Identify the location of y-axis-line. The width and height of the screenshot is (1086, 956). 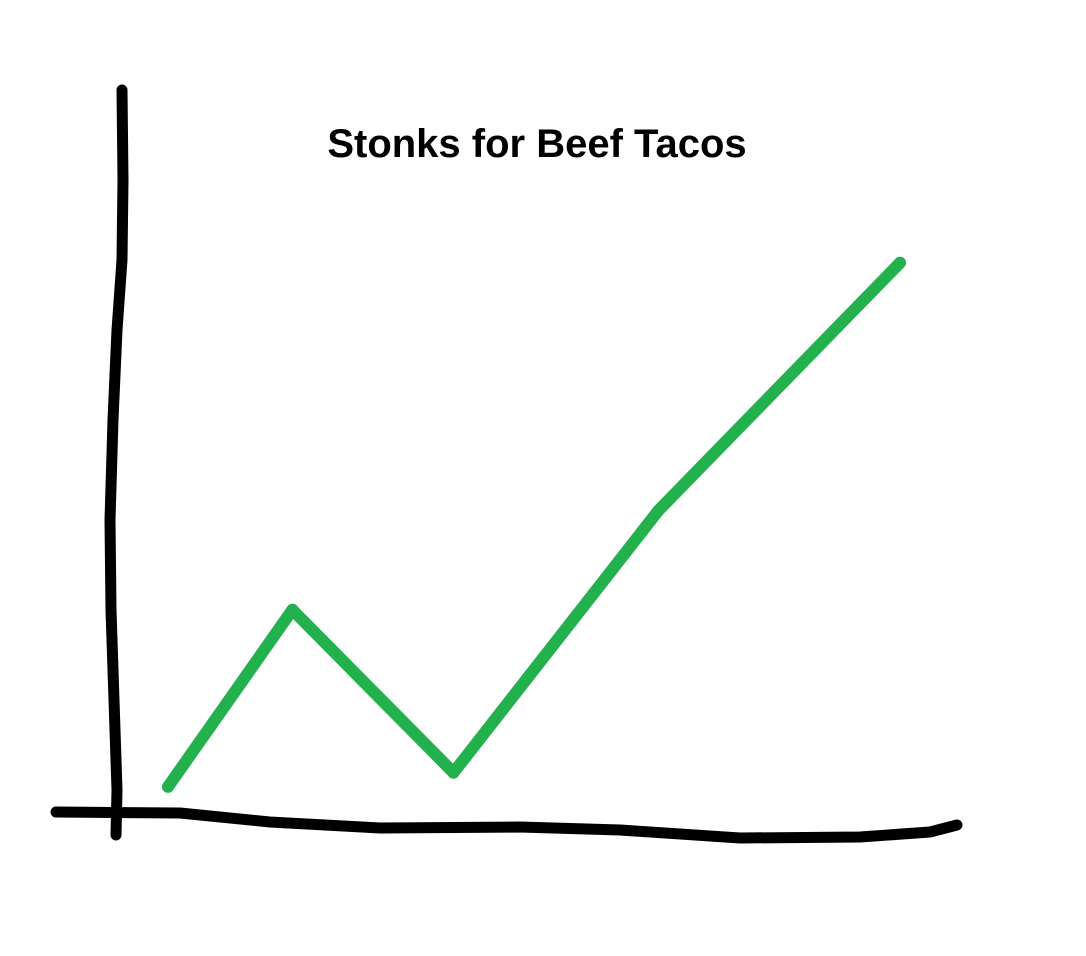
(116, 462).